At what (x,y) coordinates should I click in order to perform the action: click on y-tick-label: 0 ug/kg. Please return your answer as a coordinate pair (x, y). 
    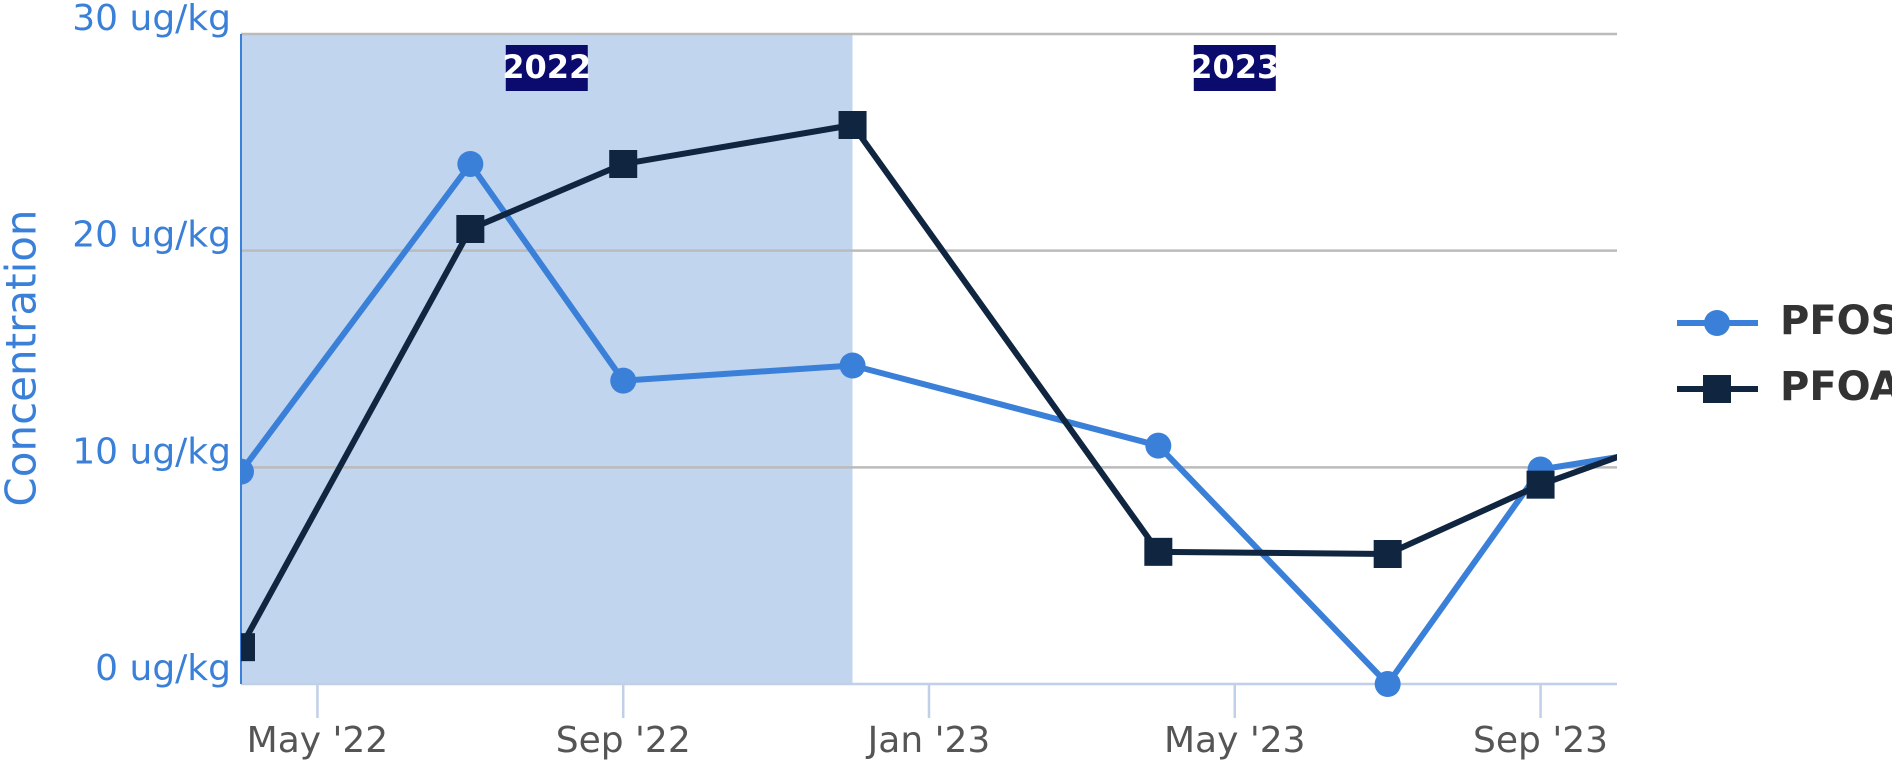
    Looking at the image, I should click on (163, 668).